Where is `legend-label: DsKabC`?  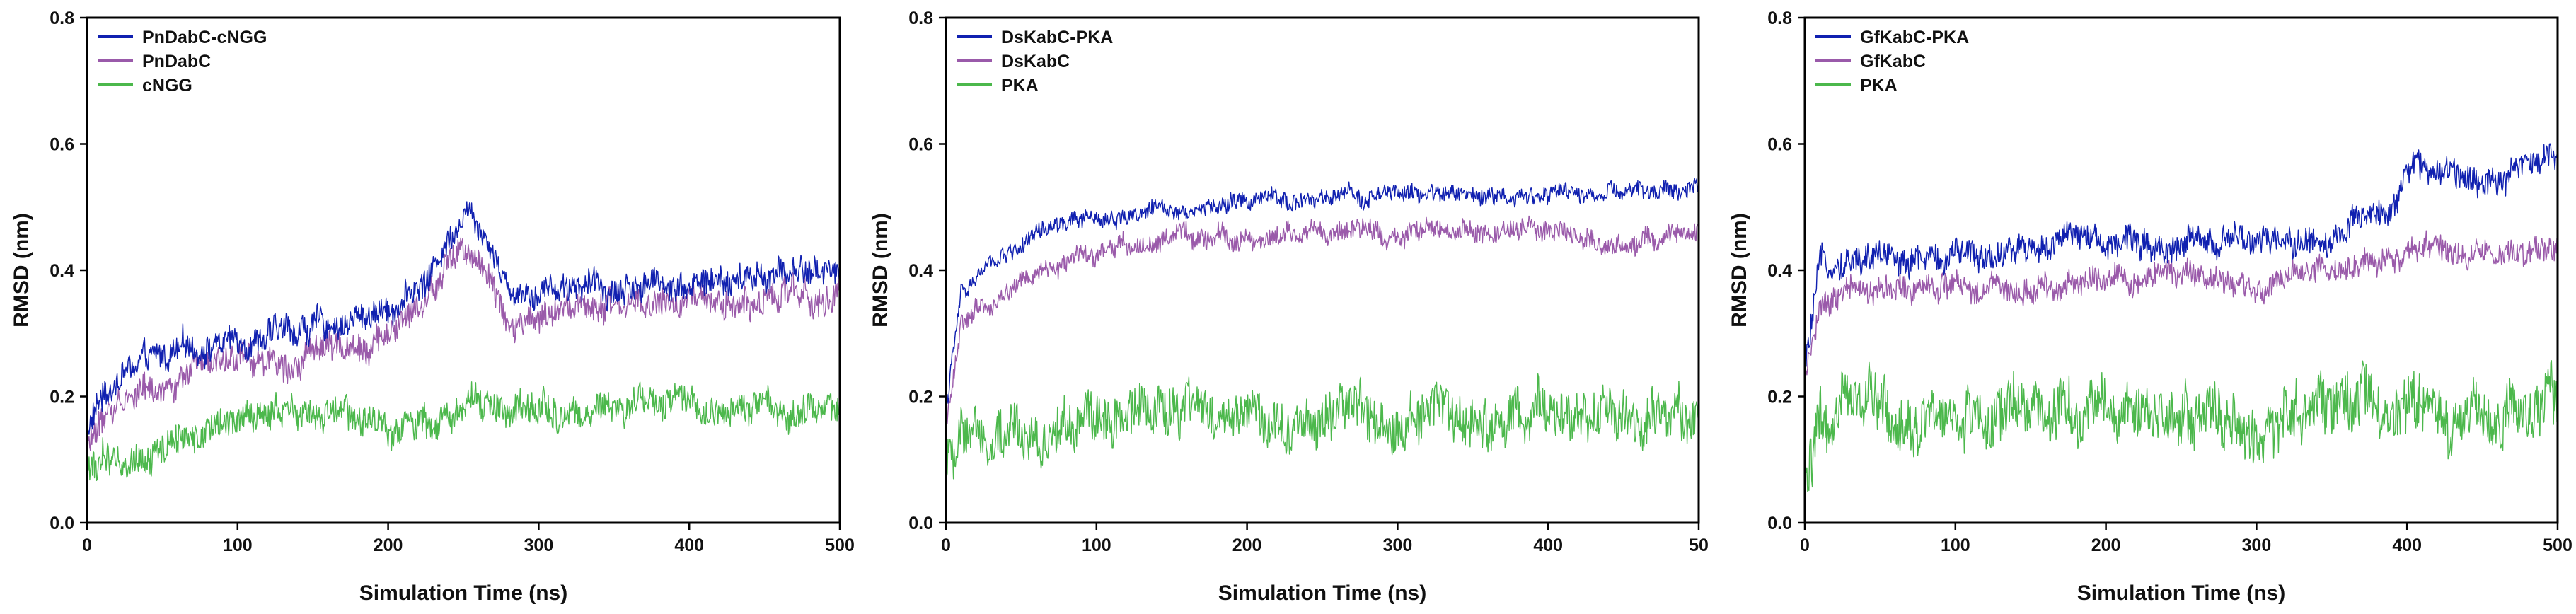 legend-label: DsKabC is located at coordinates (1035, 61).